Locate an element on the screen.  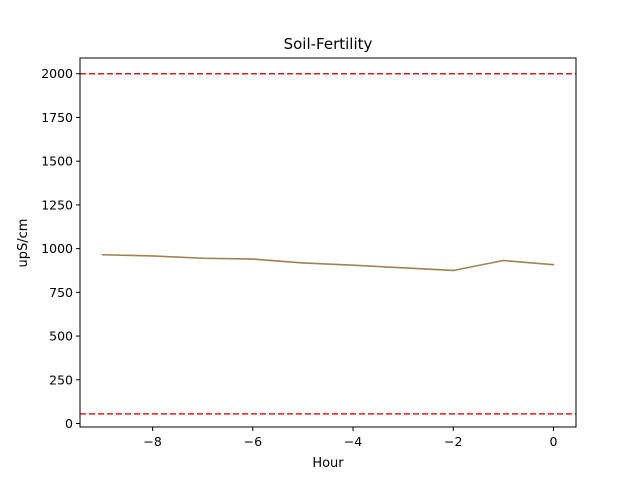
x-axis-ticks: −8 −6 −4 −2 0 is located at coordinates (350, 438).